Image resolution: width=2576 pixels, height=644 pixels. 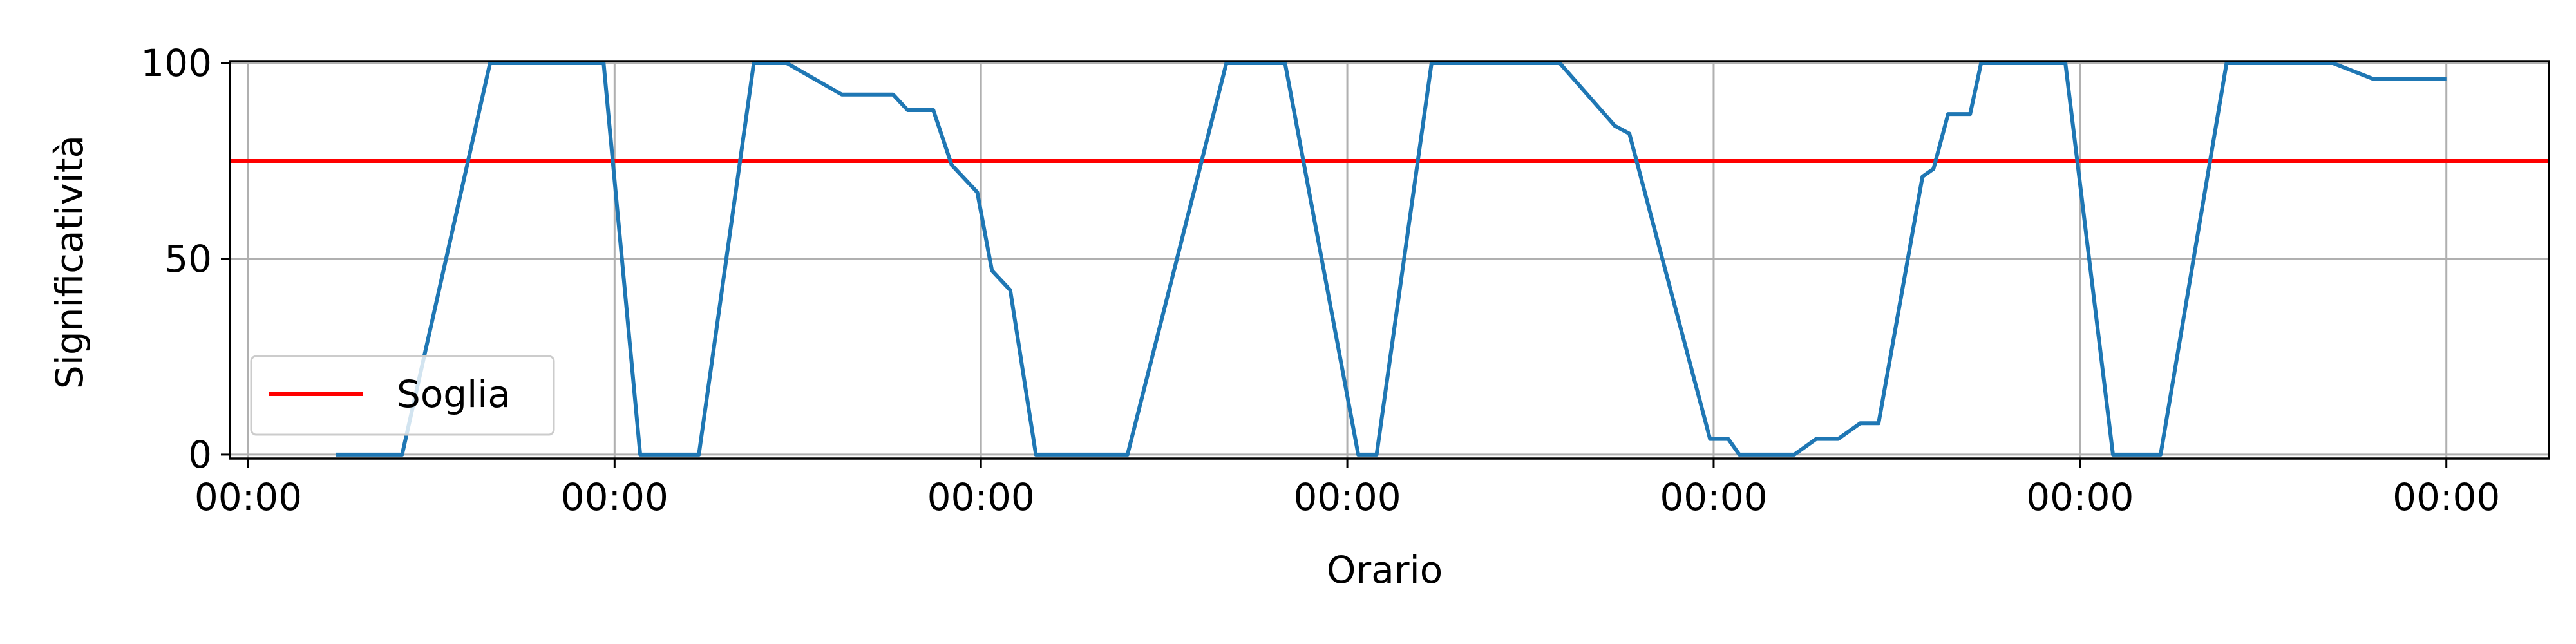 What do you see at coordinates (176, 63) in the screenshot?
I see `y-tick-label: 100` at bounding box center [176, 63].